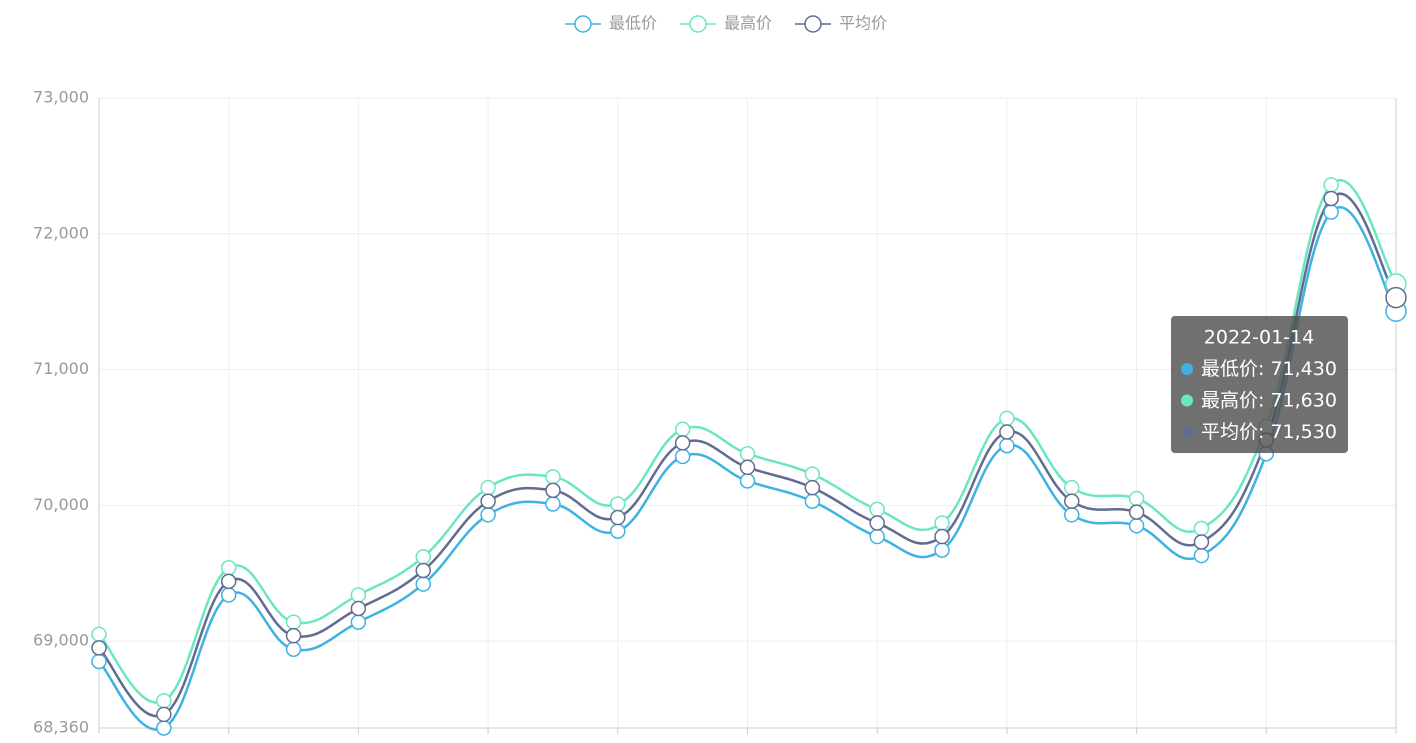 Image resolution: width=1416 pixels, height=743 pixels. I want to click on x-tick-label: 2022-01-05, so click(1006, 741).